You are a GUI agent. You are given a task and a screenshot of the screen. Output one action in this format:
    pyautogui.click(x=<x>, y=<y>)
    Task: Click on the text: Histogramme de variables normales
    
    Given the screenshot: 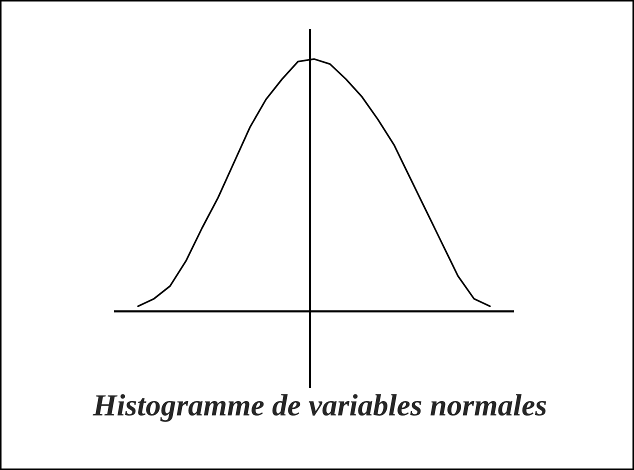 What is the action you would take?
    pyautogui.click(x=319, y=408)
    